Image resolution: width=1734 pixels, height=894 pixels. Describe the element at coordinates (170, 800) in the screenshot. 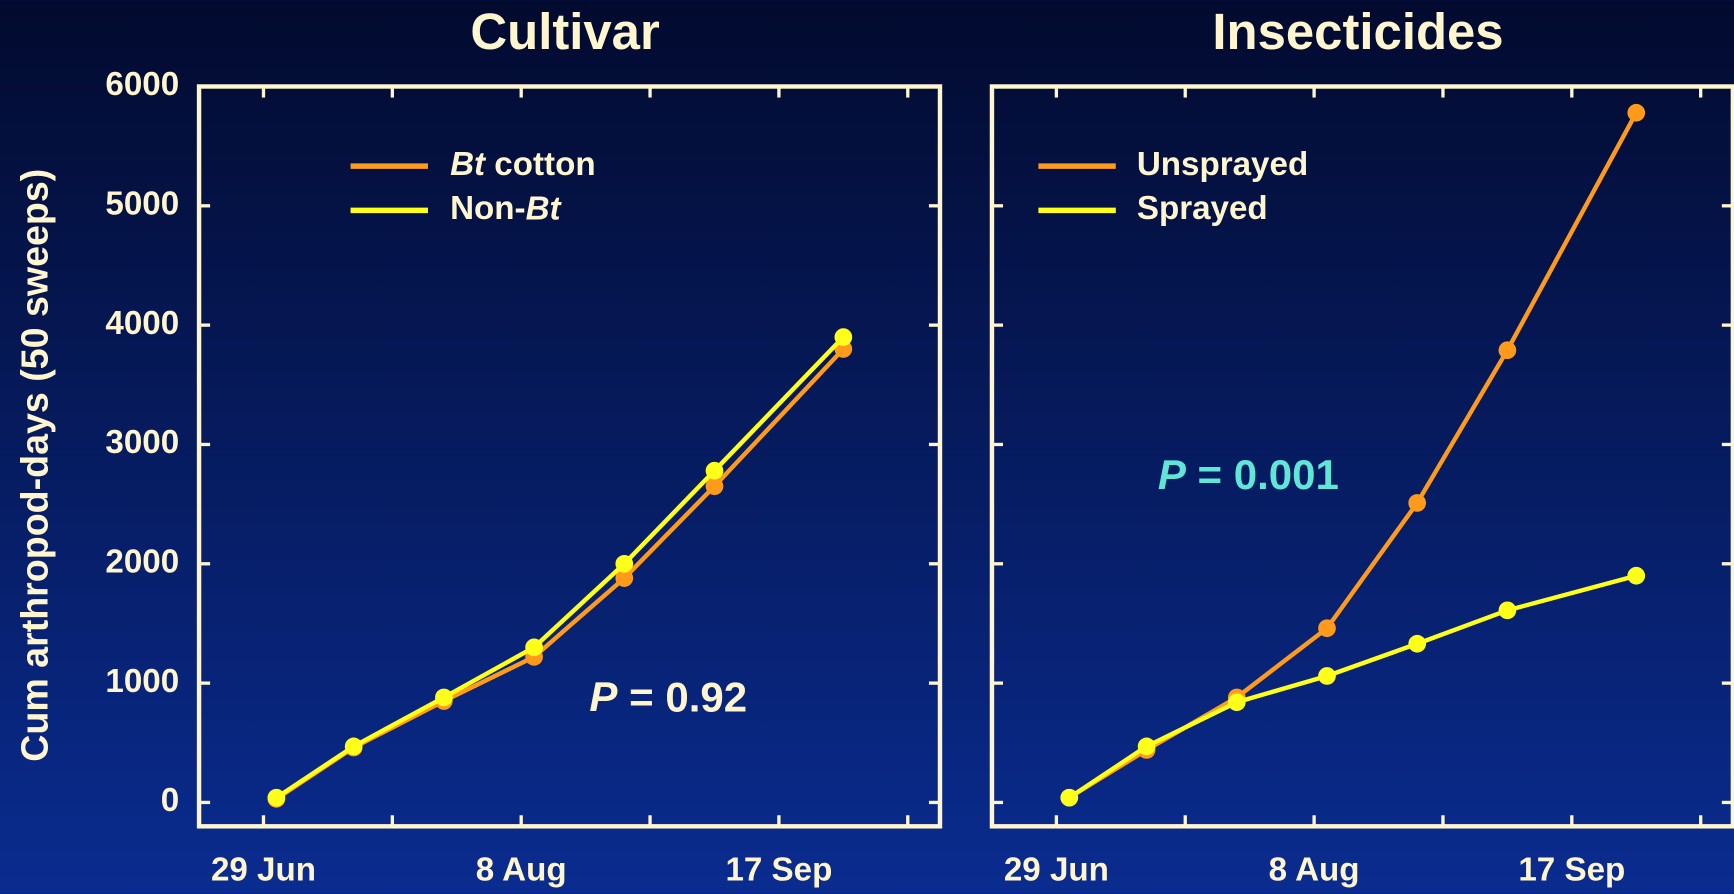

I see `y-tick-label: 0` at that location.